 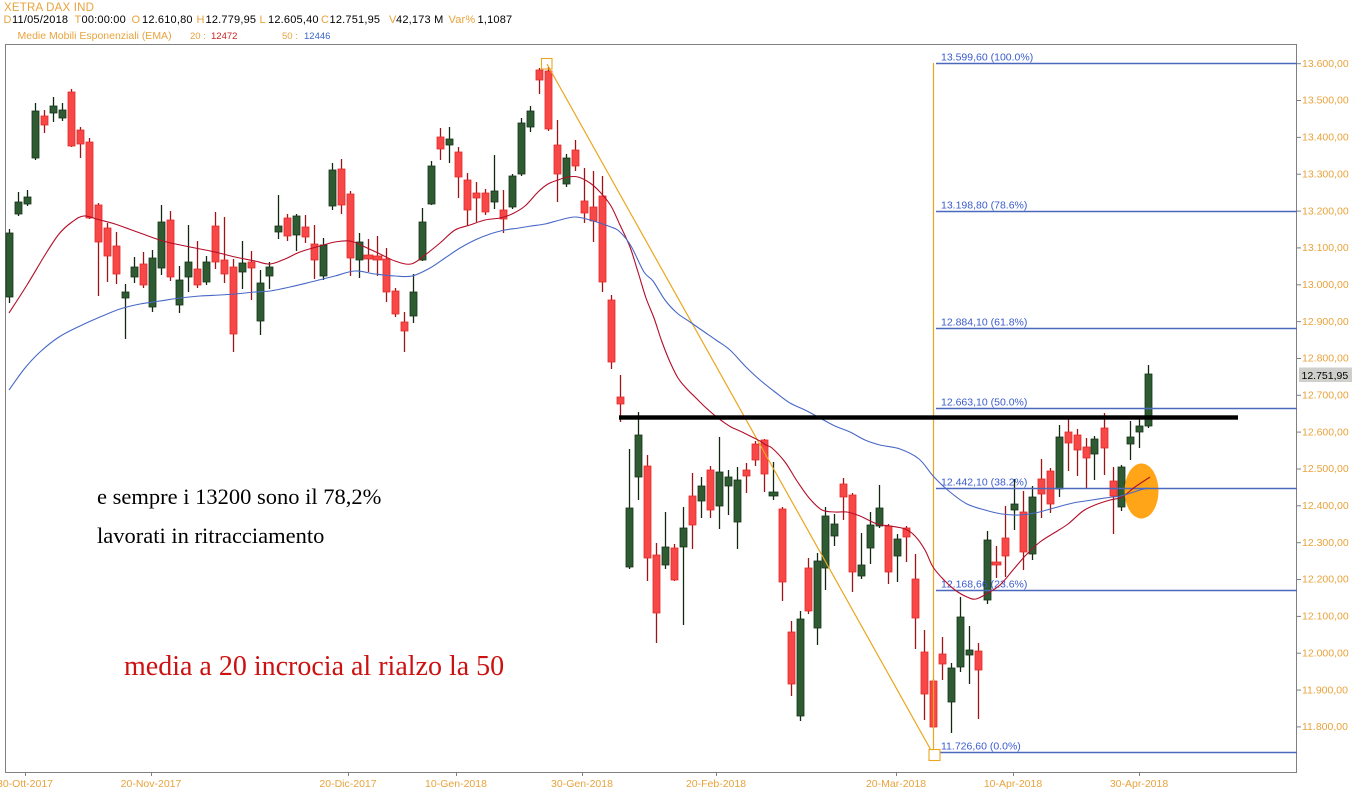 I want to click on svg-text: 13.198,80 (78.6%), so click(x=984, y=206).